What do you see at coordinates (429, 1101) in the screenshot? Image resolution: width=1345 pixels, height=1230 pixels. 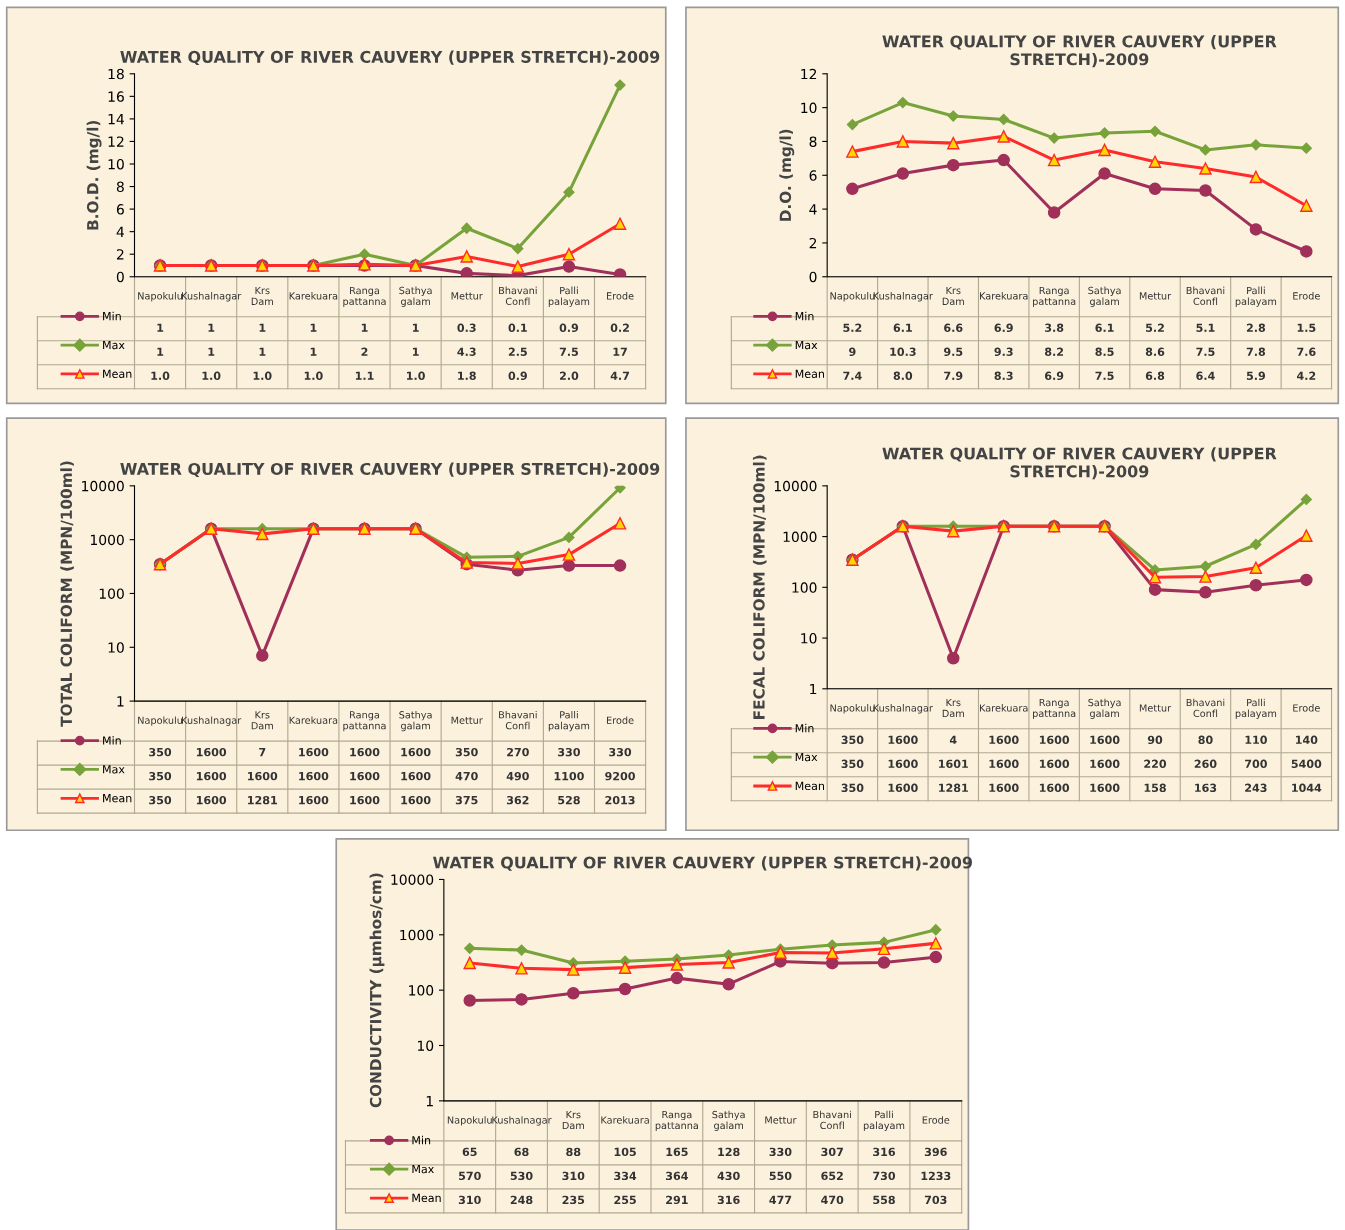 I see `y-tick-label: 1` at bounding box center [429, 1101].